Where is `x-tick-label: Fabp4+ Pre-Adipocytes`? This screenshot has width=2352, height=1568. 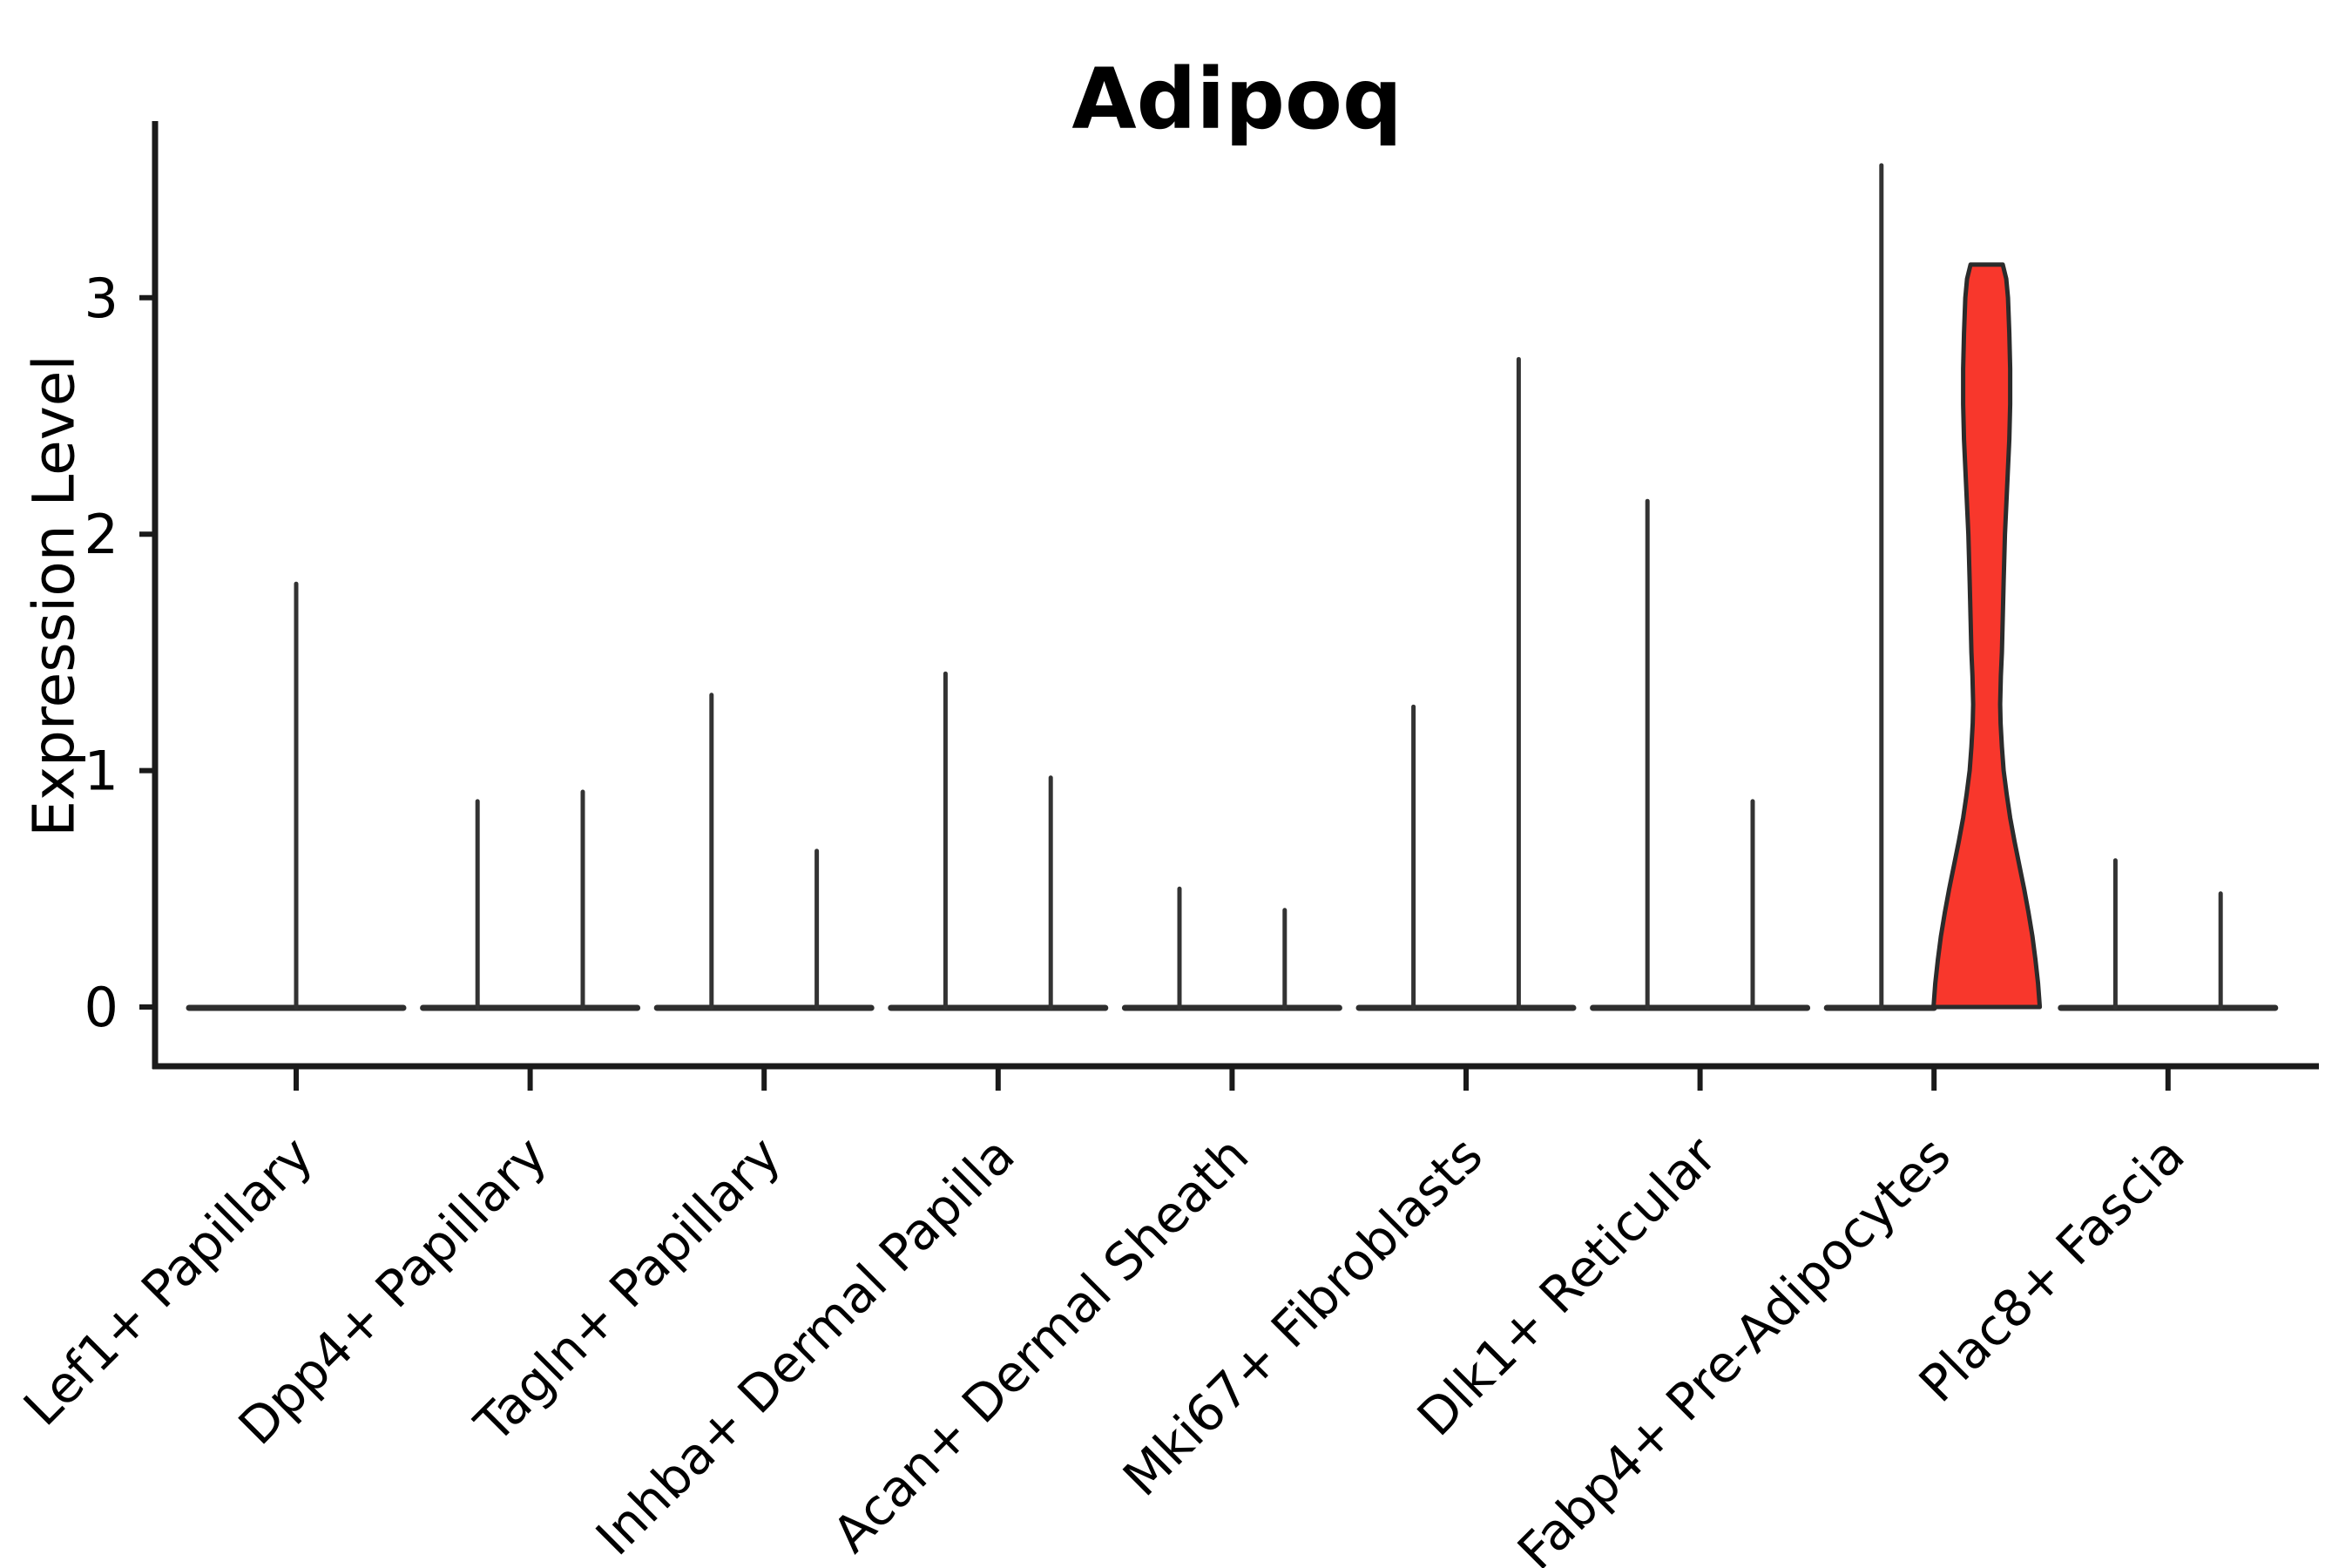 x-tick-label: Fabp4+ Pre-Adipocytes is located at coordinates (1734, 1346).